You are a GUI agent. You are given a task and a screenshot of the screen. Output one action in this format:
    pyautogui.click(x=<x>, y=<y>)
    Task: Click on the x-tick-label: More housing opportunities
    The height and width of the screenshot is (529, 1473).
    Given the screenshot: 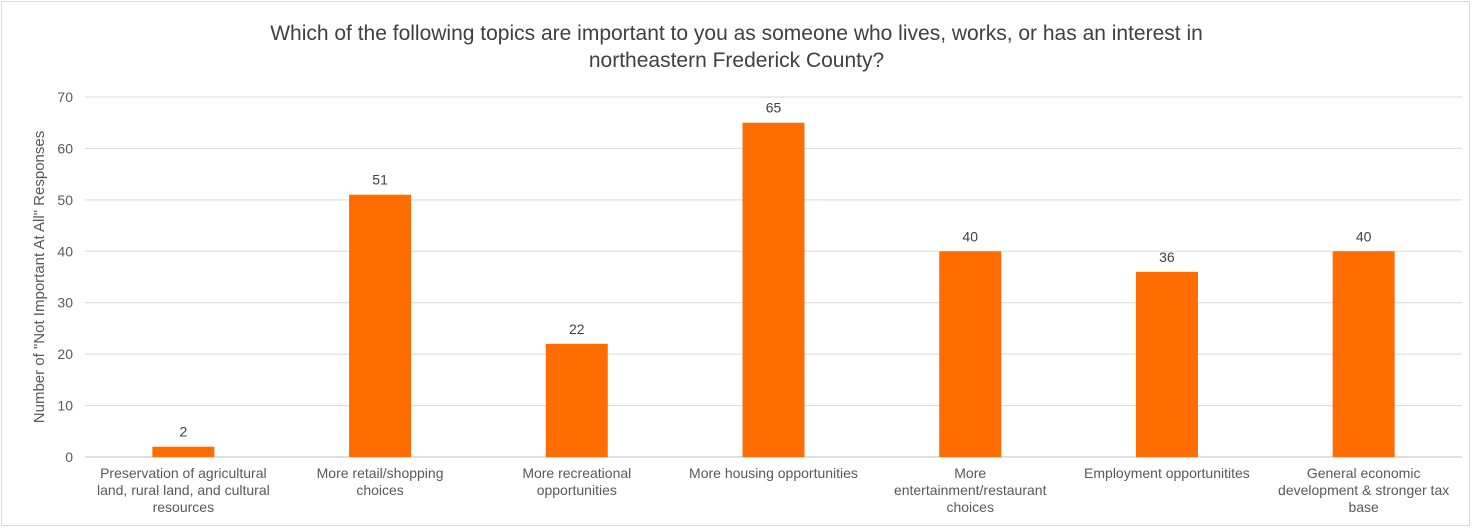 What is the action you would take?
    pyautogui.click(x=773, y=473)
    